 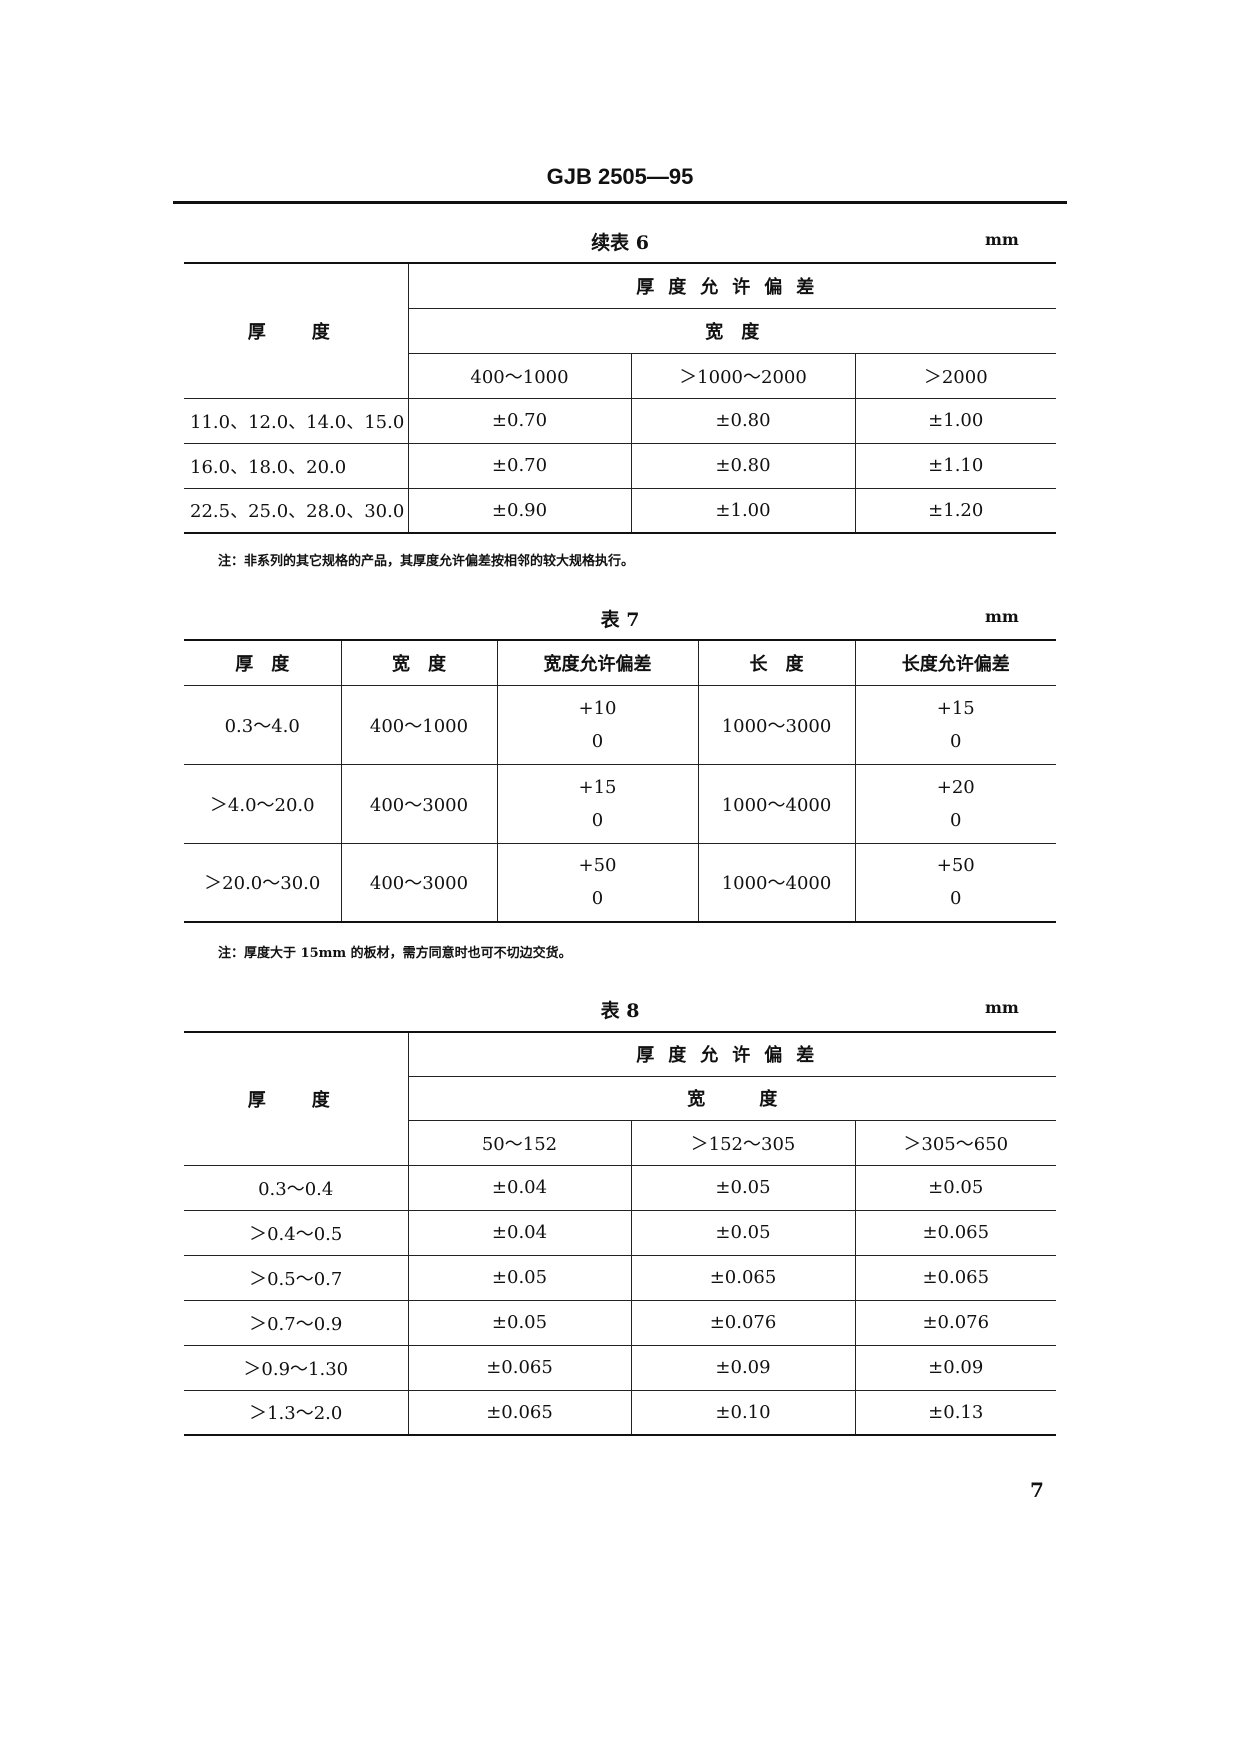 I want to click on table8-subgroup-header: 宽 度, so click(x=732, y=1098).